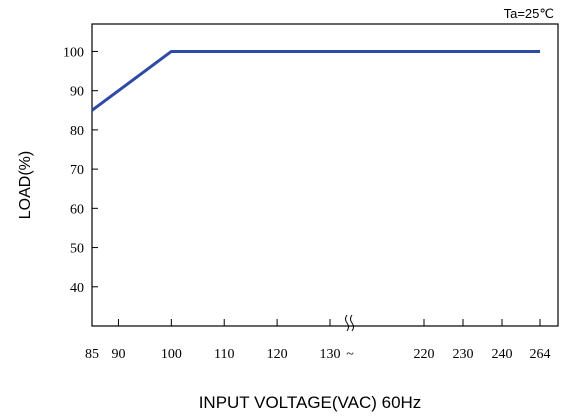 This screenshot has width=570, height=420. I want to click on temperature-annotation: Ta=25℃, so click(529, 13).